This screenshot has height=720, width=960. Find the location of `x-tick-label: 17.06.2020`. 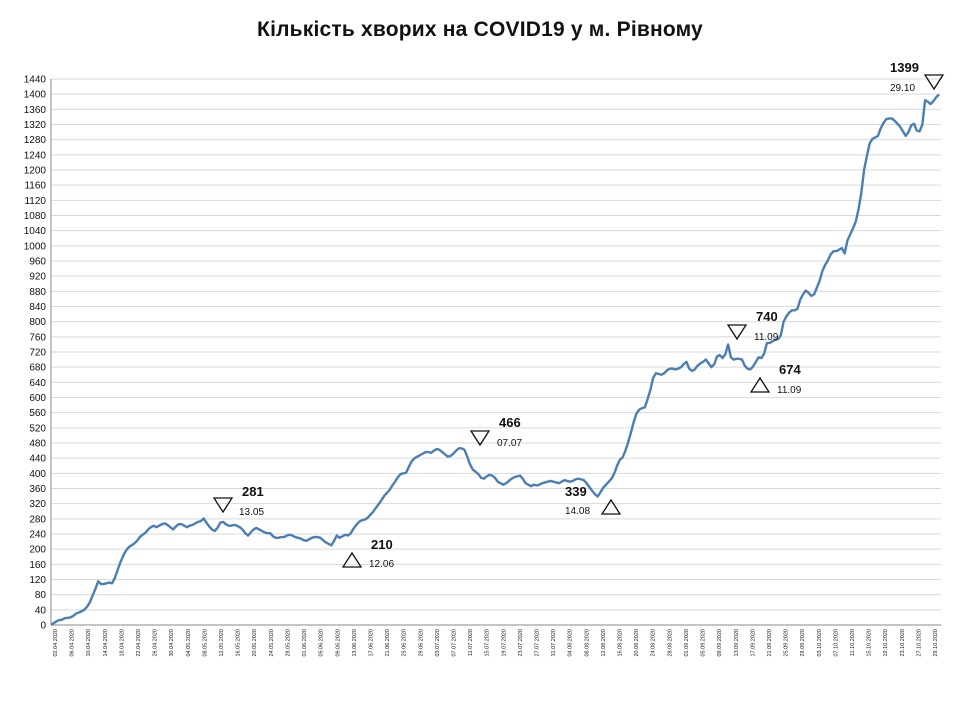

x-tick-label: 17.06.2020 is located at coordinates (371, 643).